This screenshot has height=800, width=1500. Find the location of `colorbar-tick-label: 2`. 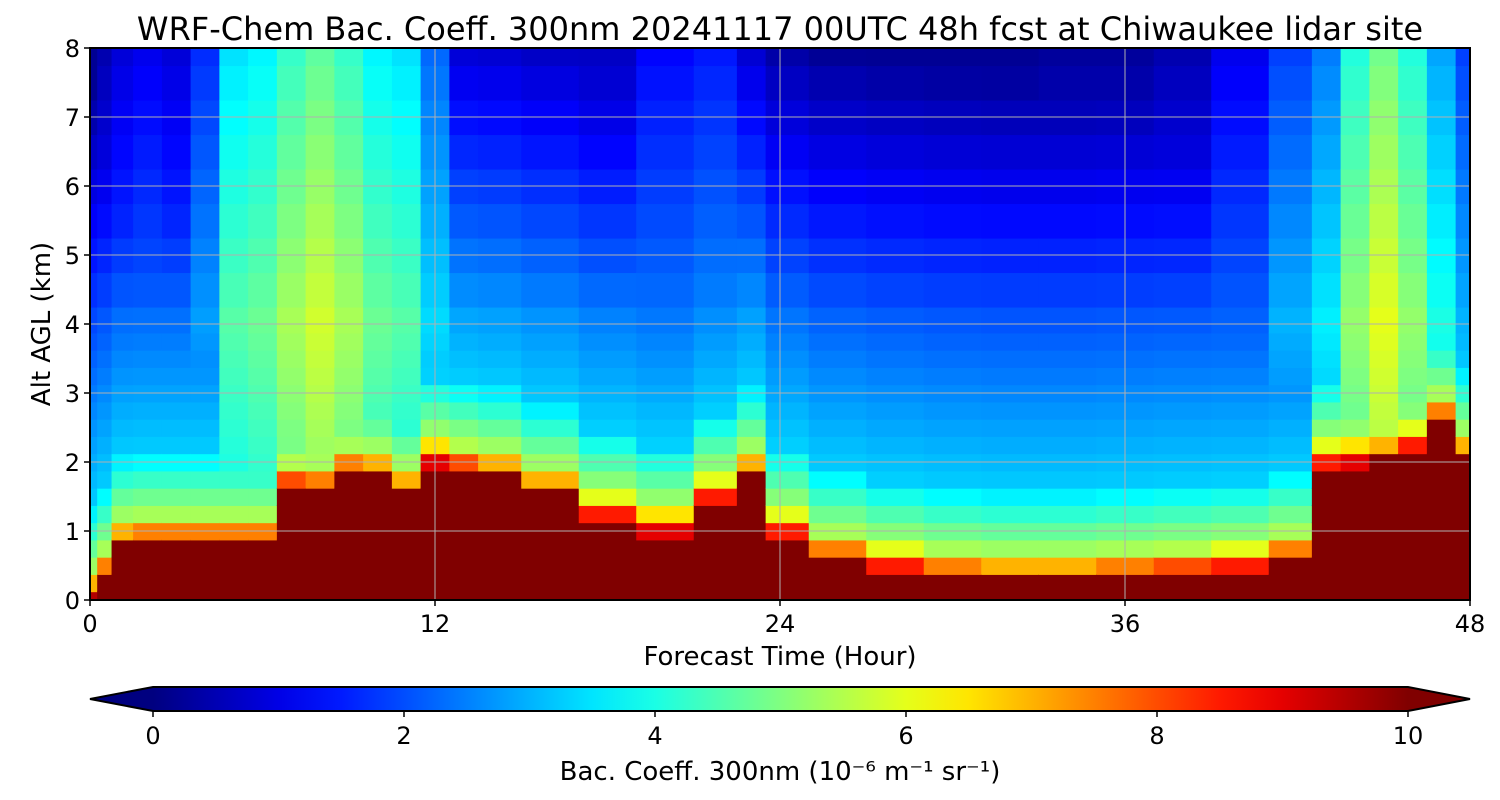

colorbar-tick-label: 2 is located at coordinates (403, 736).